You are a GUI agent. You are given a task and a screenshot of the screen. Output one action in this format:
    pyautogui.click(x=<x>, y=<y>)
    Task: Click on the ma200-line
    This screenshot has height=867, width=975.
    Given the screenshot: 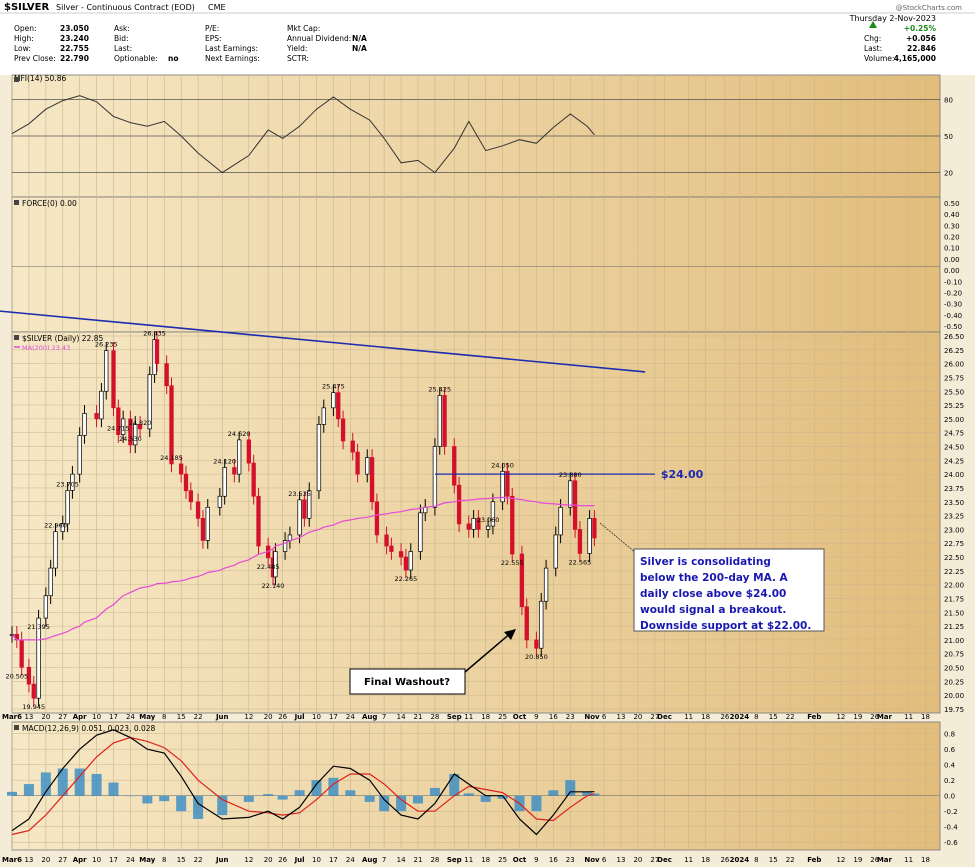 What is the action you would take?
    pyautogui.click(x=303, y=568)
    